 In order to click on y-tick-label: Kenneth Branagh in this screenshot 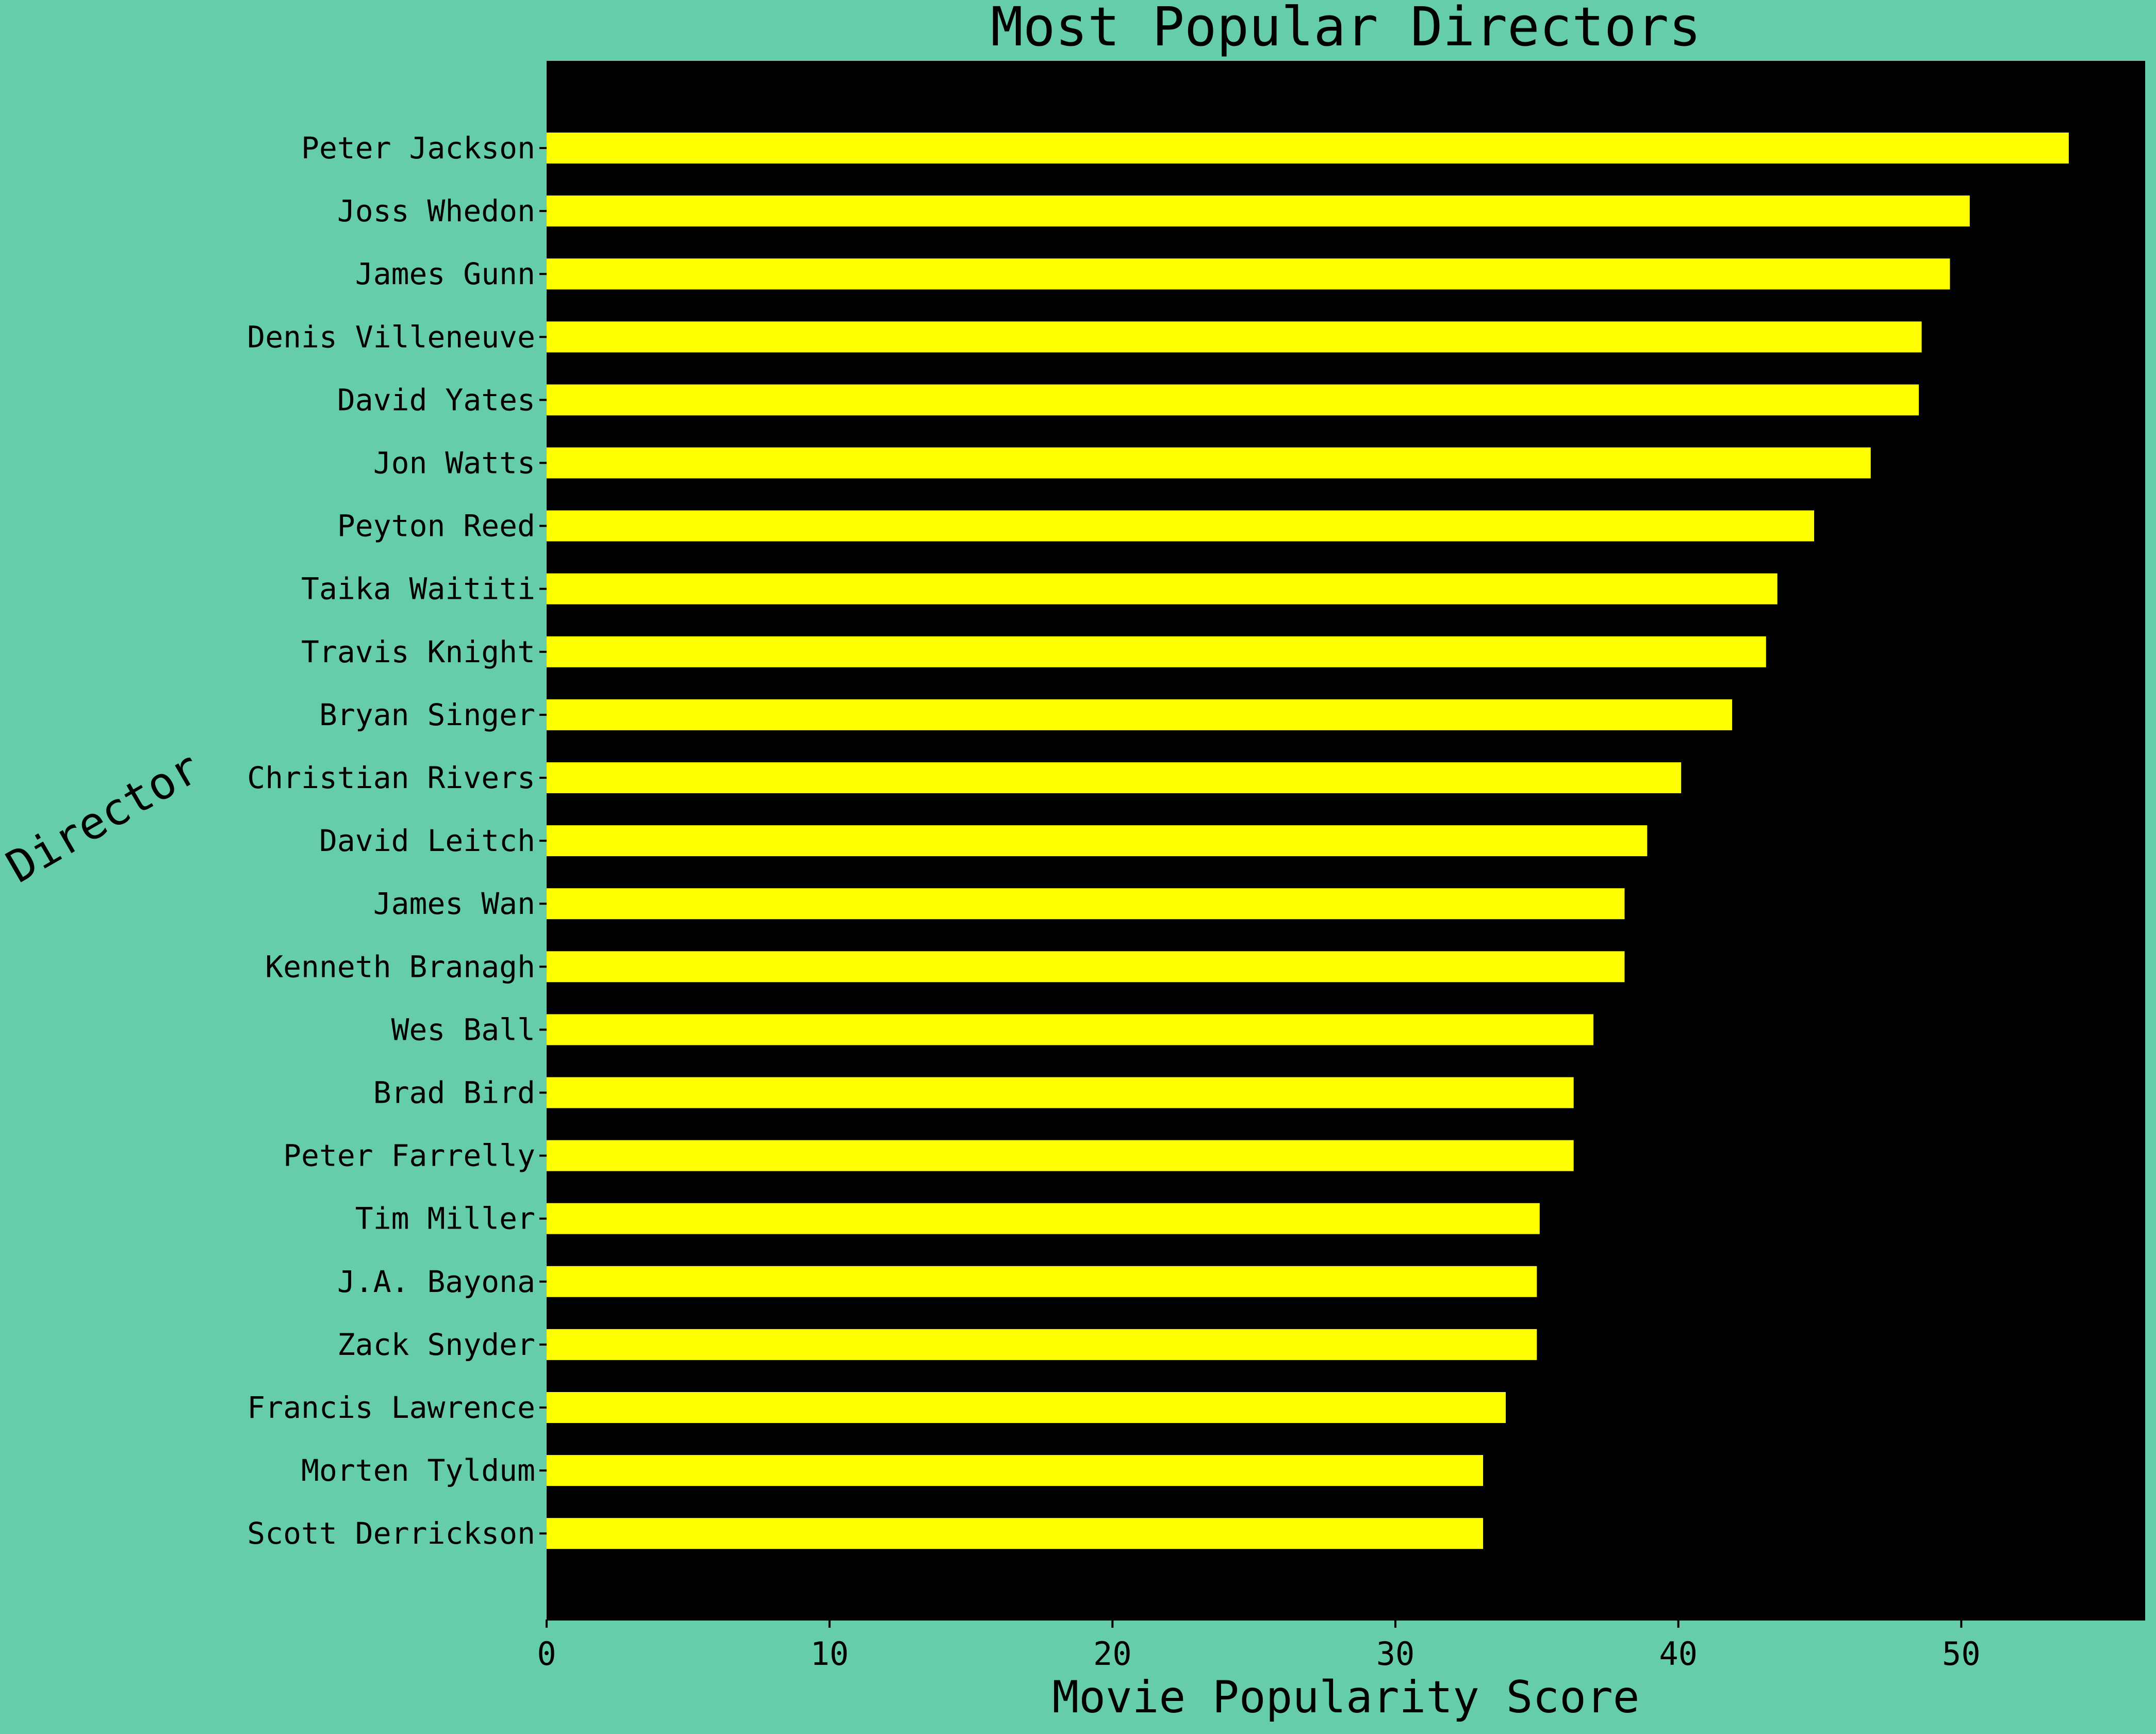, I will do `click(400, 967)`.